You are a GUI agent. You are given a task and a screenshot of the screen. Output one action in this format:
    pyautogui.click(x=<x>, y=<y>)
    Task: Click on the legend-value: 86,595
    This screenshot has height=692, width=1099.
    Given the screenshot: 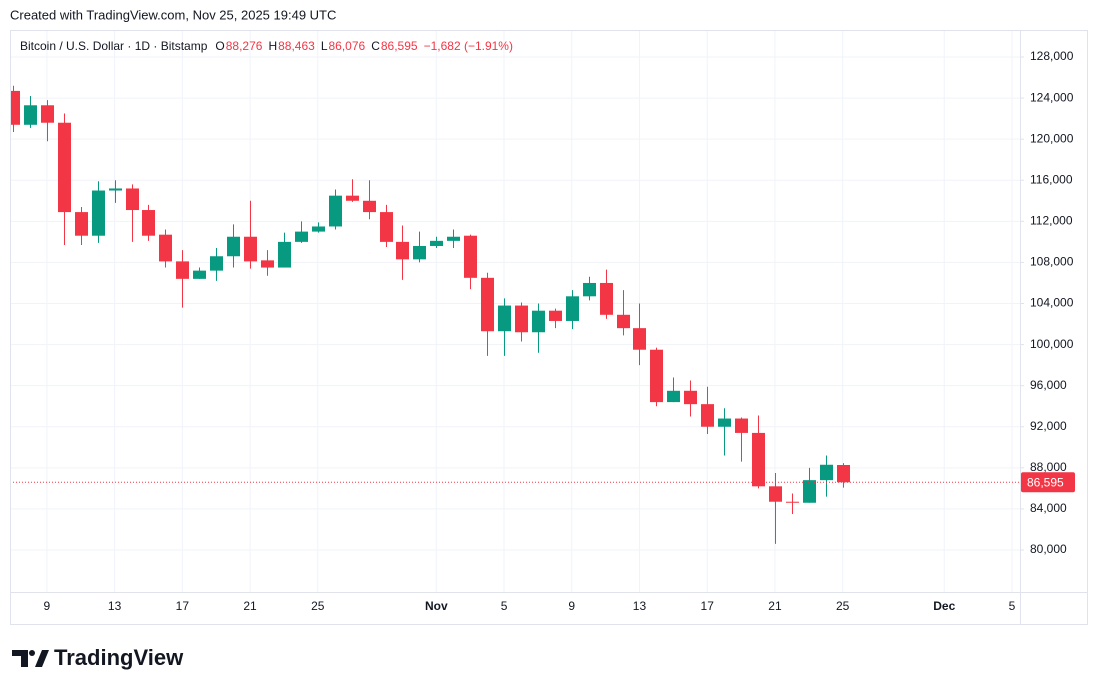 What is the action you would take?
    pyautogui.click(x=399, y=46)
    